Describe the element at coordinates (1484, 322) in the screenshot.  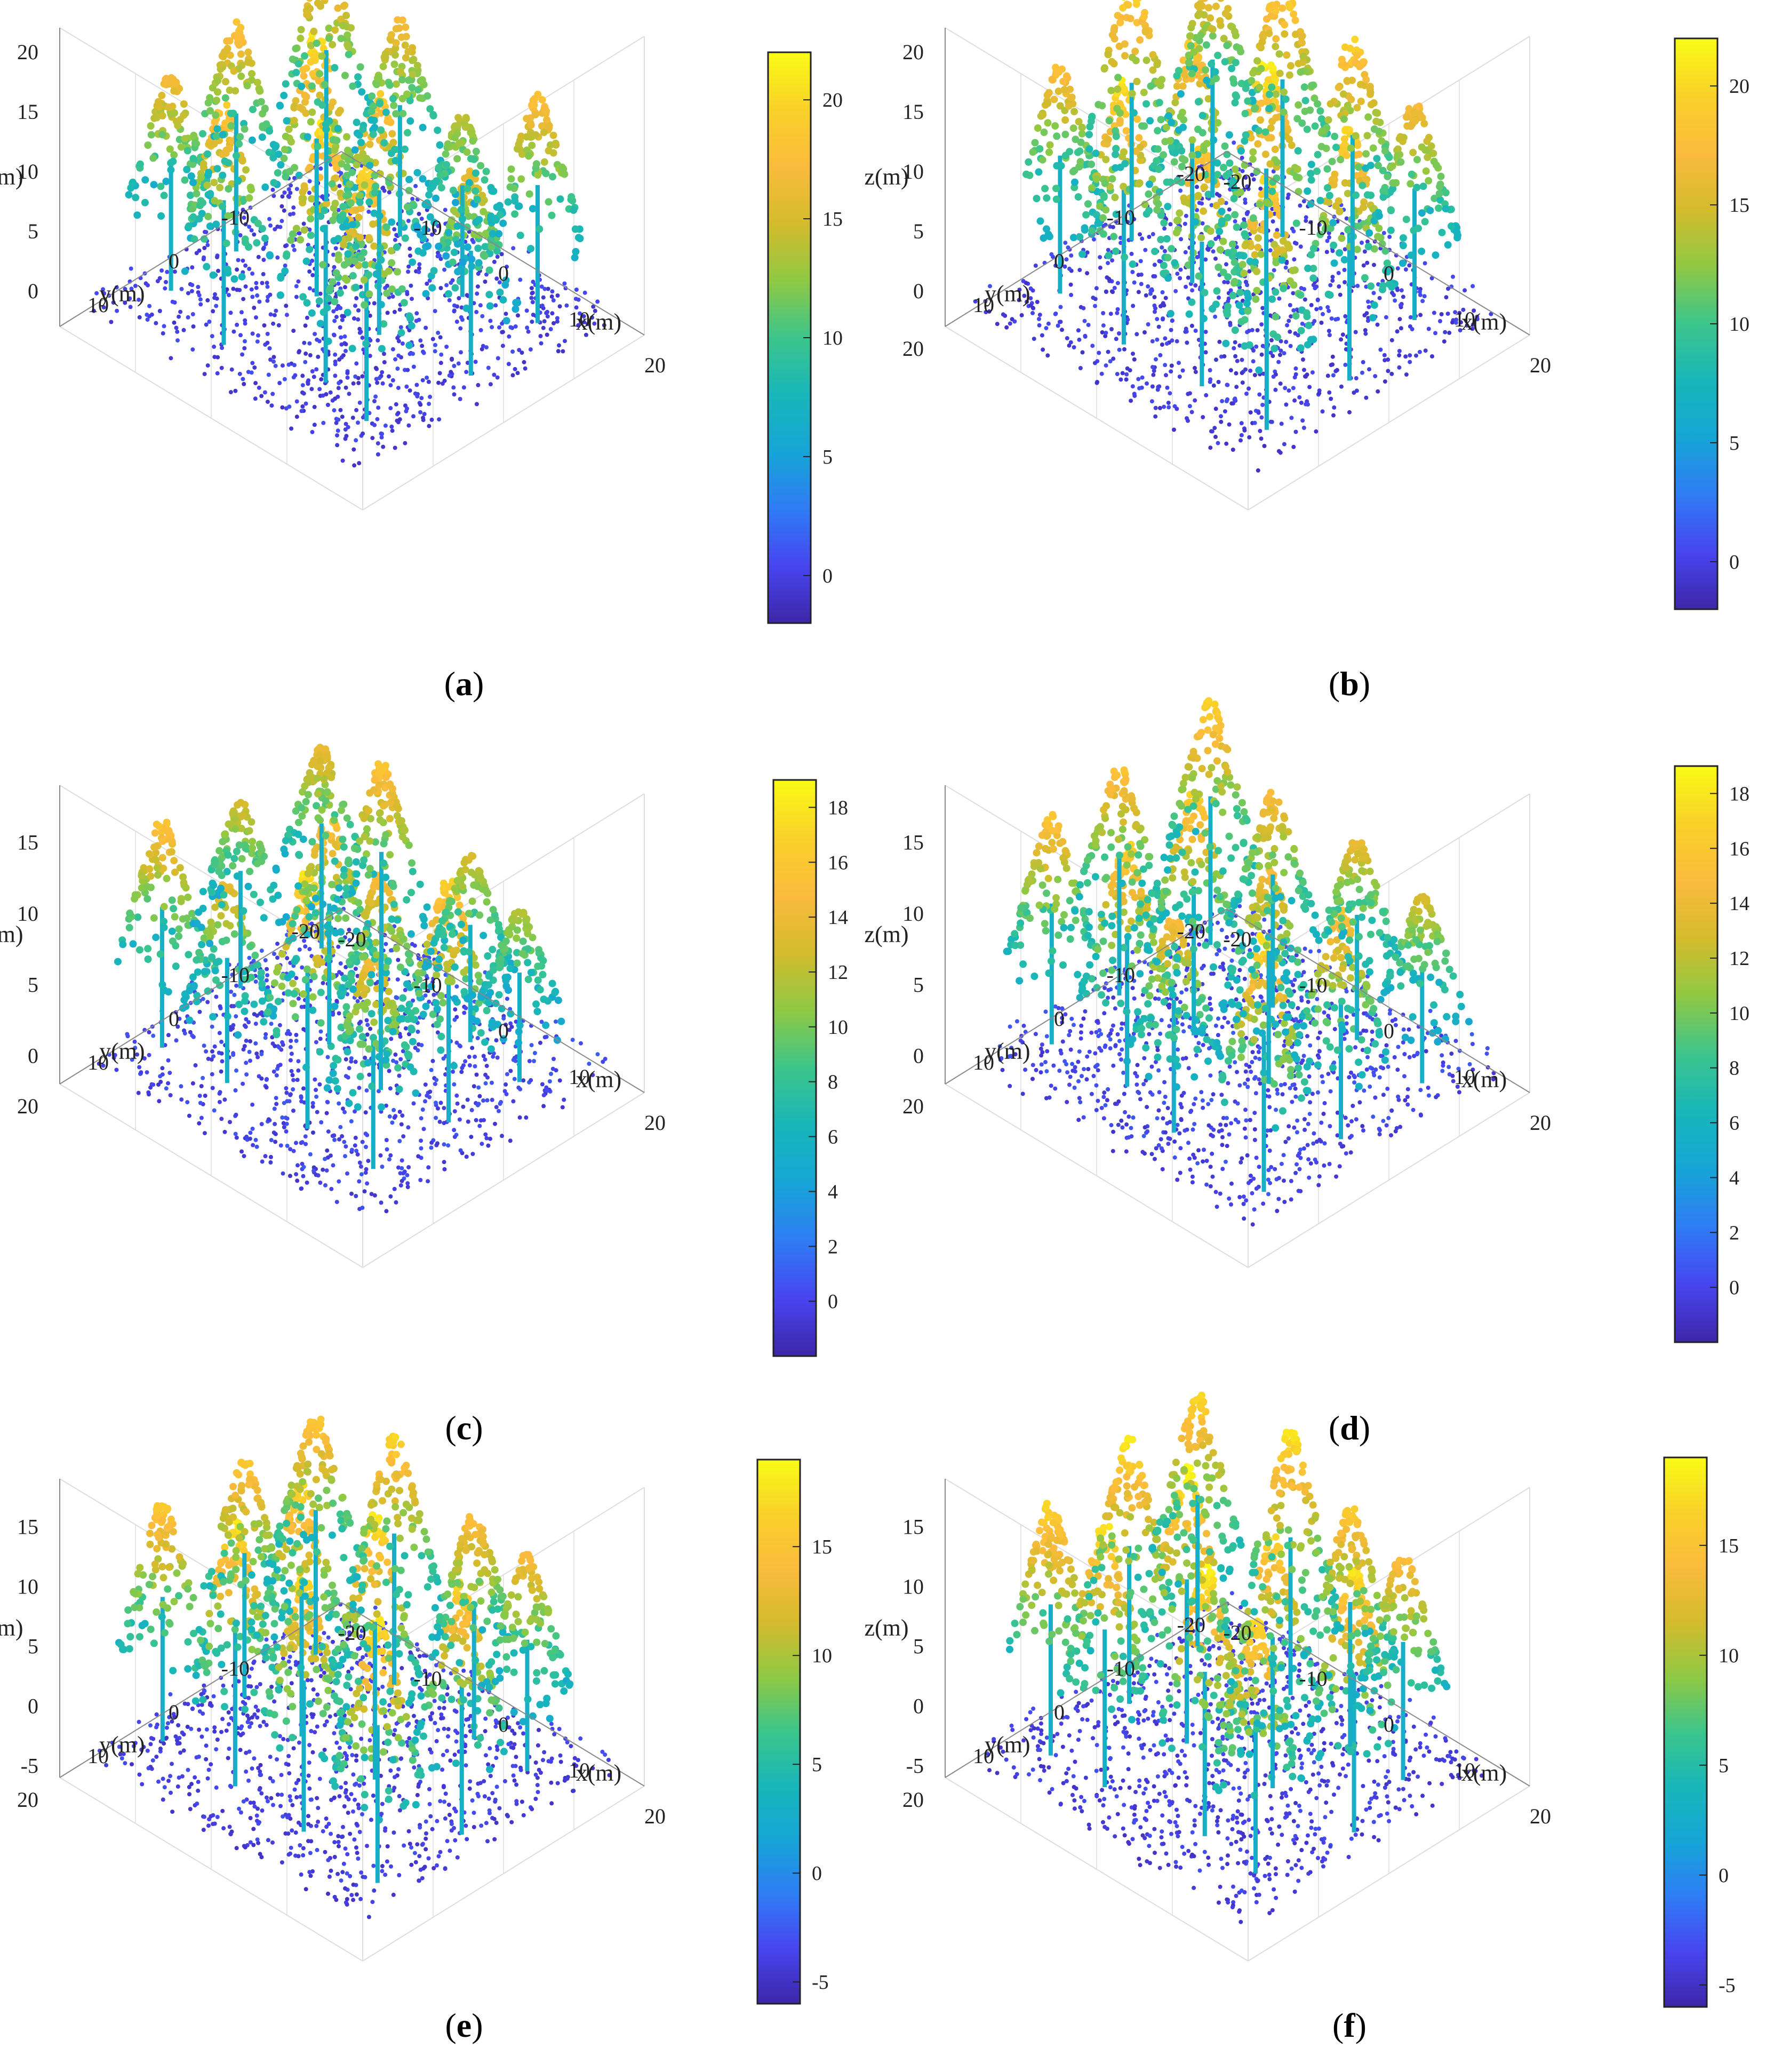
I see `x-axis-label: x(m)` at that location.